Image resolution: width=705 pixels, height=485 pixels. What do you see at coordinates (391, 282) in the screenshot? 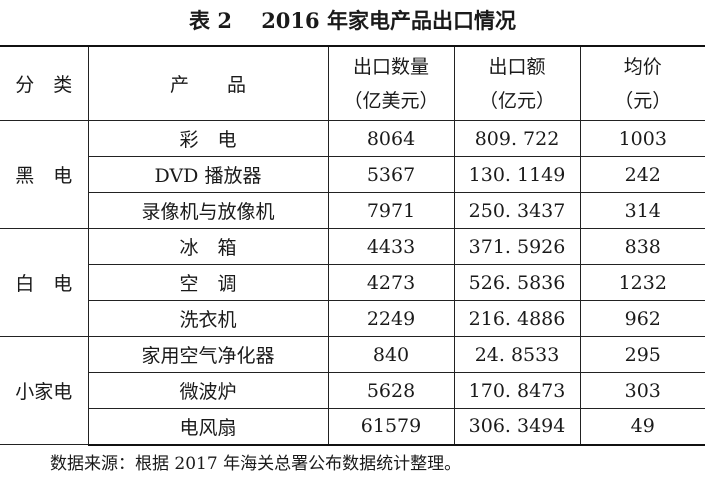
I see `quantity-cell: 4273` at bounding box center [391, 282].